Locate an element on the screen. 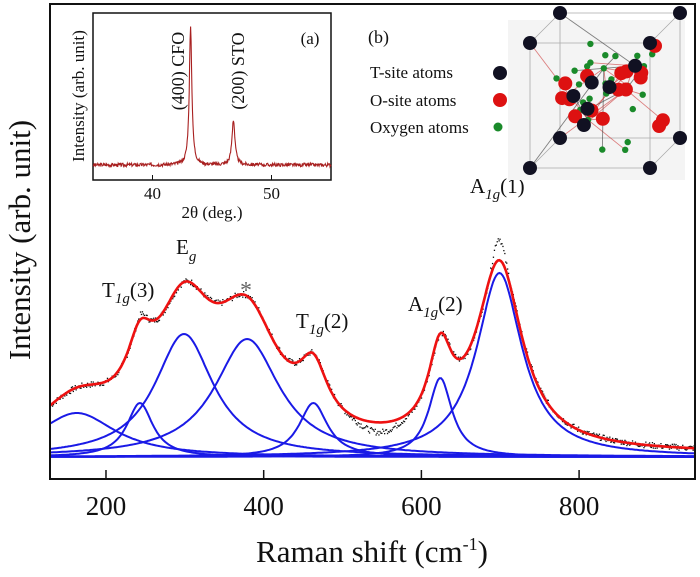 This screenshot has height=577, width=700. inset-x-ticks: 40 50 is located at coordinates (212, 189).